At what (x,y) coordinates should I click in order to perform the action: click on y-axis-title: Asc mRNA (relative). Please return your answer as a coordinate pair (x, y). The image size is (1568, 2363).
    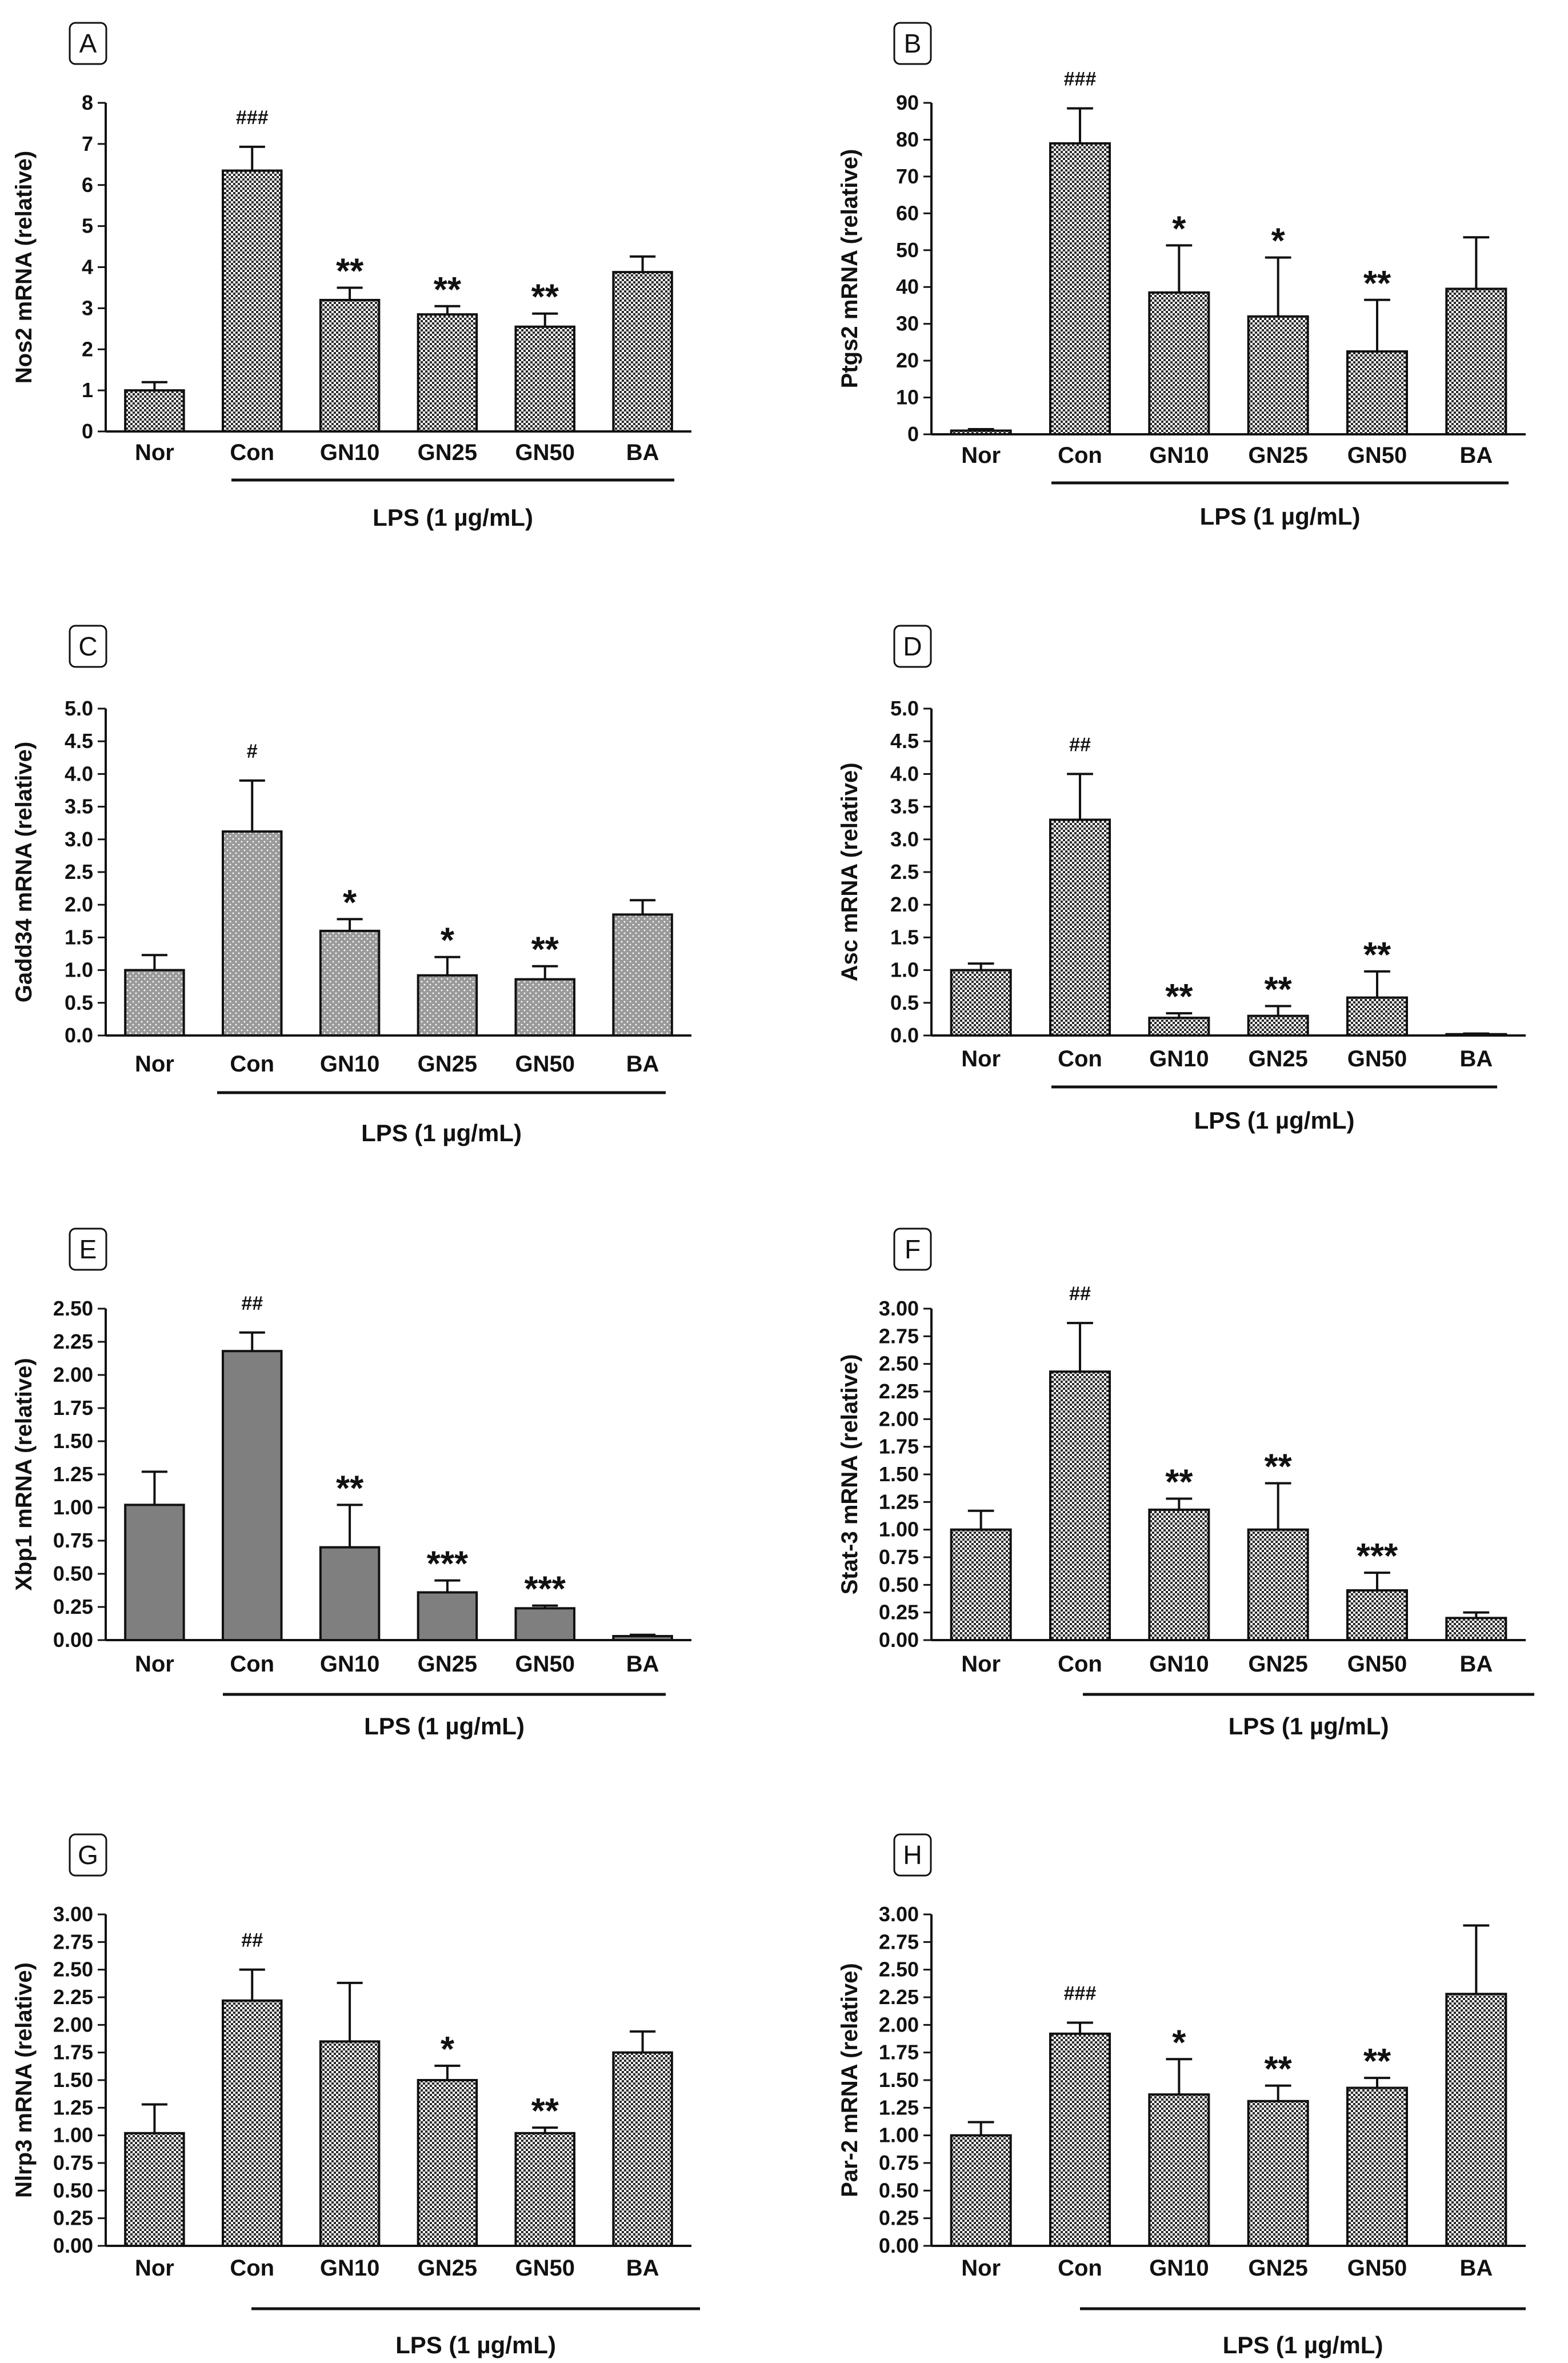
    Looking at the image, I should click on (849, 871).